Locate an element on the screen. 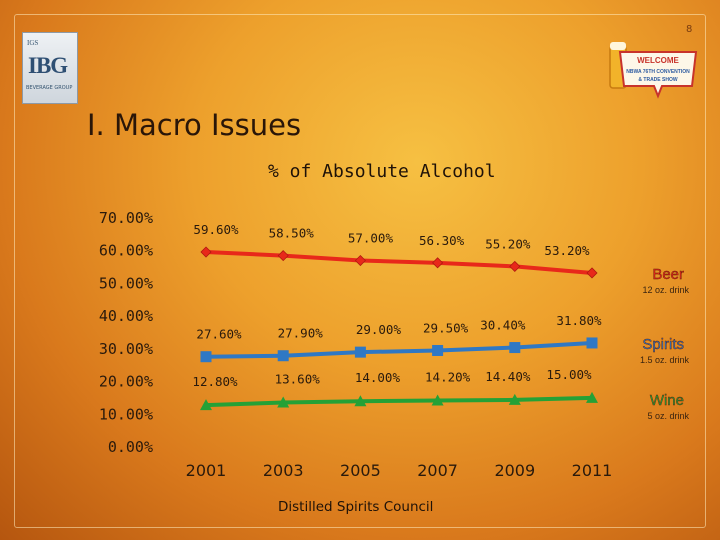 Image resolution: width=720 pixels, height=540 pixels. data-label: 29.50% is located at coordinates (446, 327).